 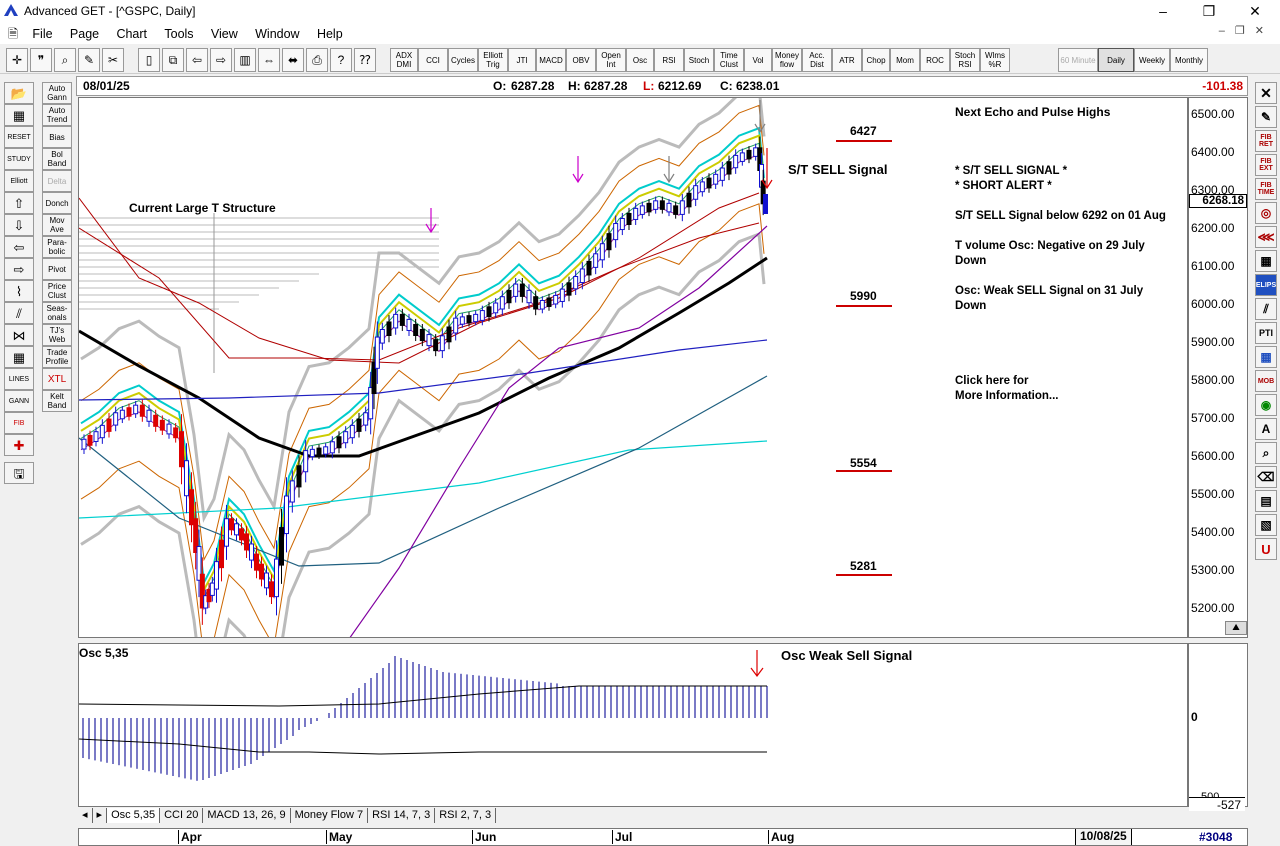 I want to click on study-stoch-rsi-button: Stoch RSI, so click(x=965, y=60).